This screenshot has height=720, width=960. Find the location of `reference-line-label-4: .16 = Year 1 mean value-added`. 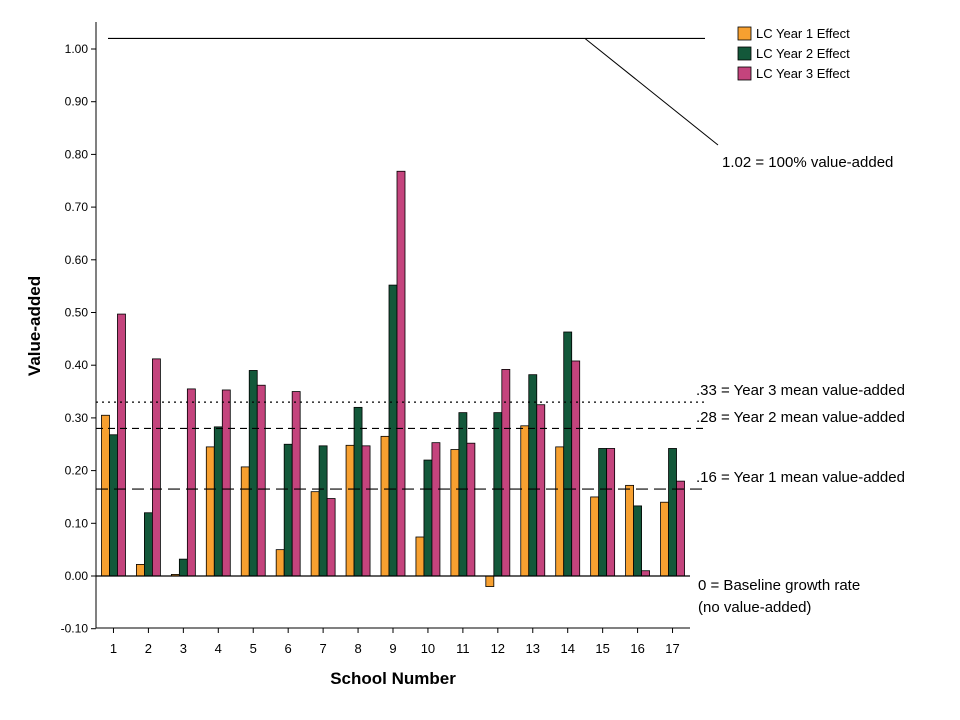

reference-line-label-4: .16 = Year 1 mean value-added is located at coordinates (800, 477).